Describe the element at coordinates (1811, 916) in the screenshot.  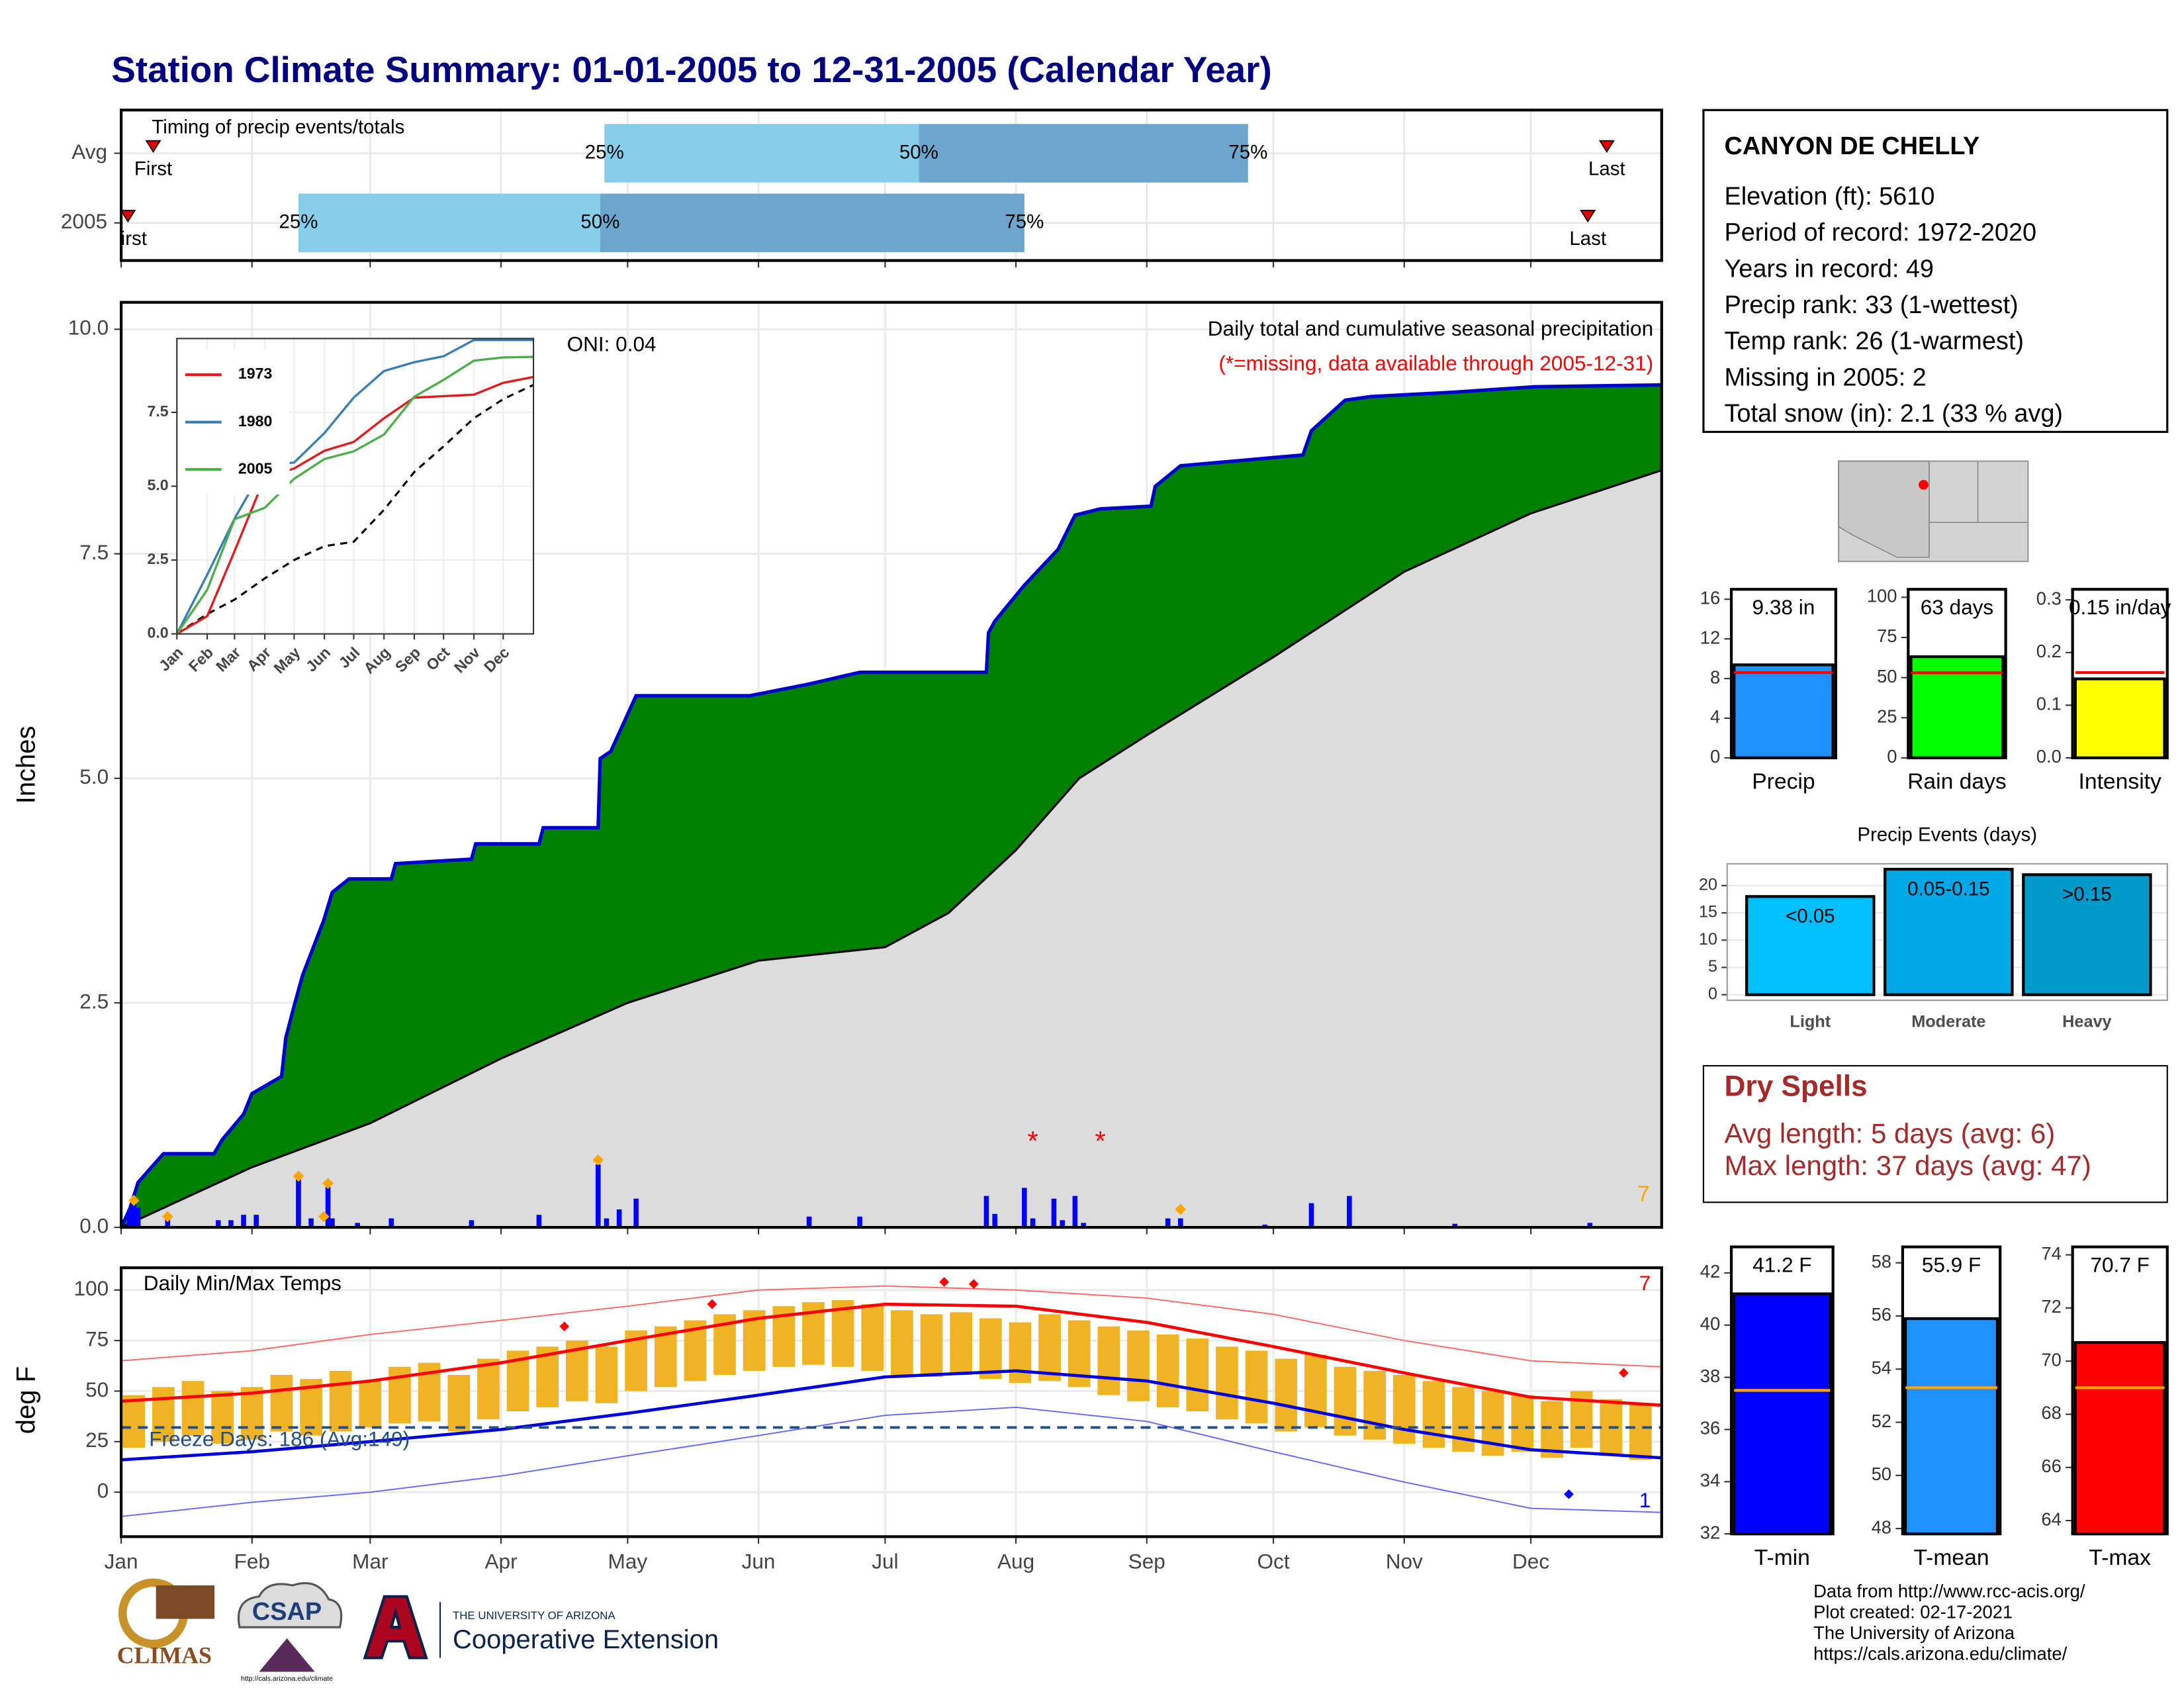
I see `bar-label: <0.05` at that location.